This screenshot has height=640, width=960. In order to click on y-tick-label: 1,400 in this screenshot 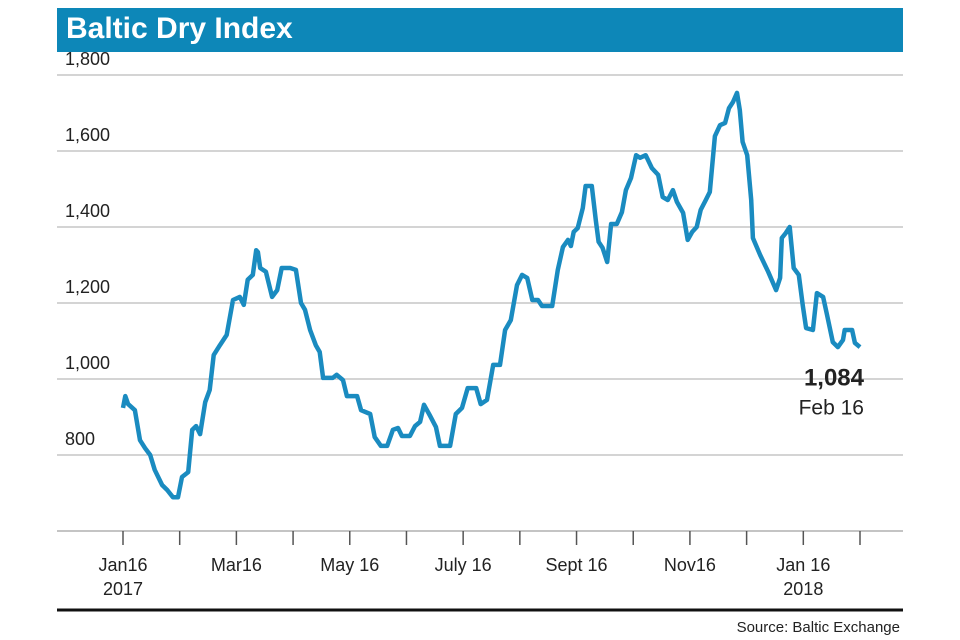, I will do `click(87, 211)`.